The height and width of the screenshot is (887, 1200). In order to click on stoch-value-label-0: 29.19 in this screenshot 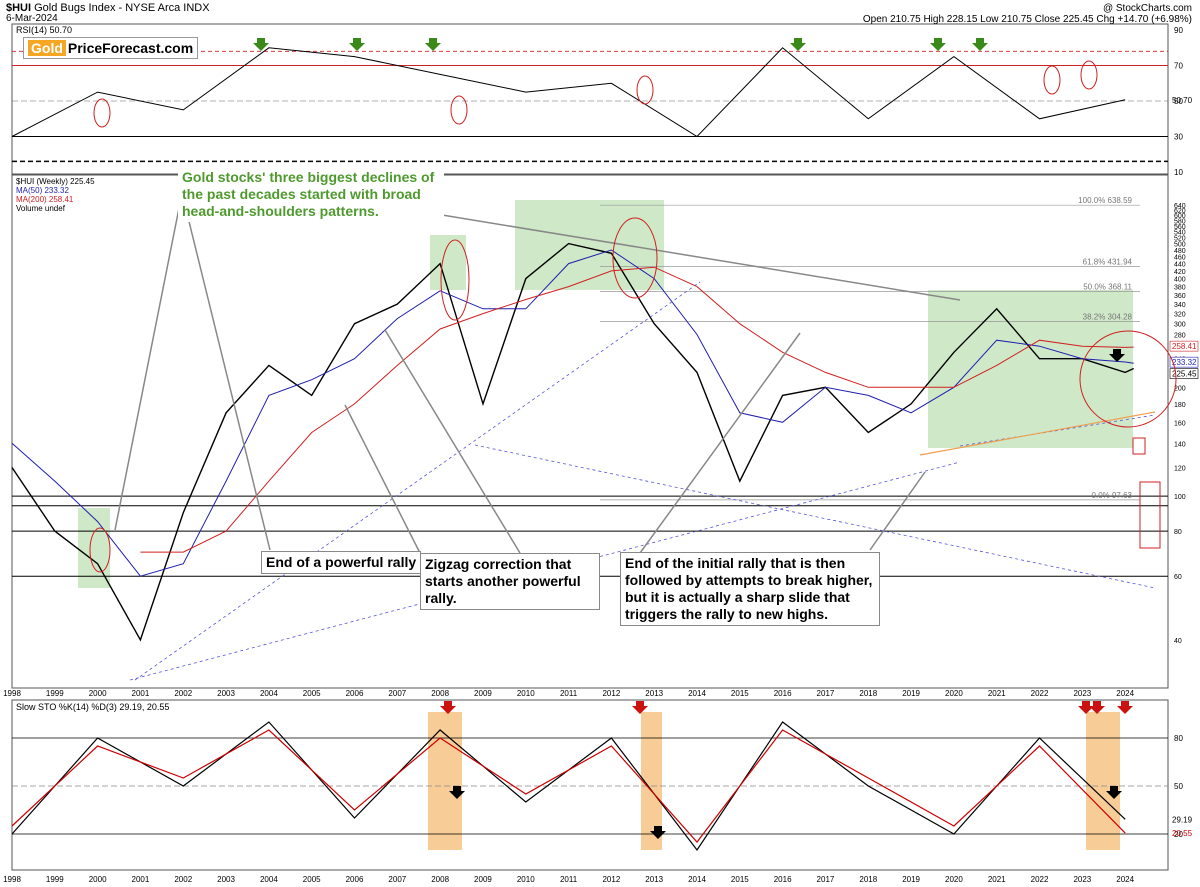, I will do `click(1182, 819)`.